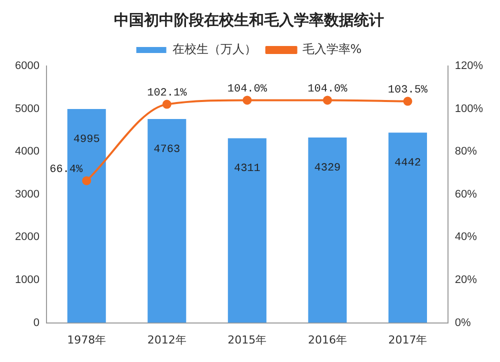 The image size is (500, 362). What do you see at coordinates (27, 194) in the screenshot?
I see `y-tick-label: 3000` at bounding box center [27, 194].